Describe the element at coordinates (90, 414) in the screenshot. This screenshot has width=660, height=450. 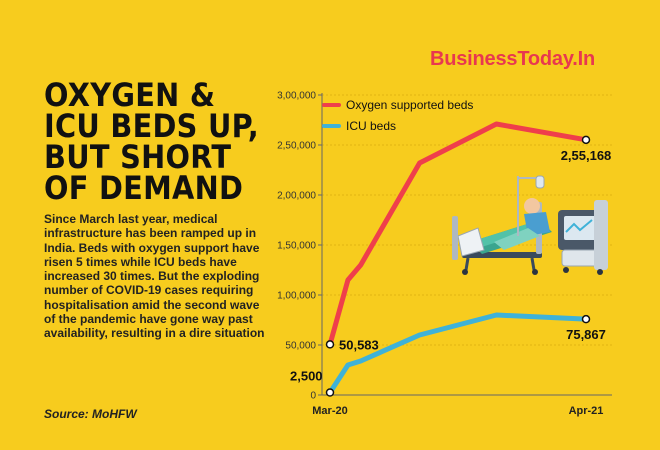
I see `source-note: Source: MoHFW` at that location.